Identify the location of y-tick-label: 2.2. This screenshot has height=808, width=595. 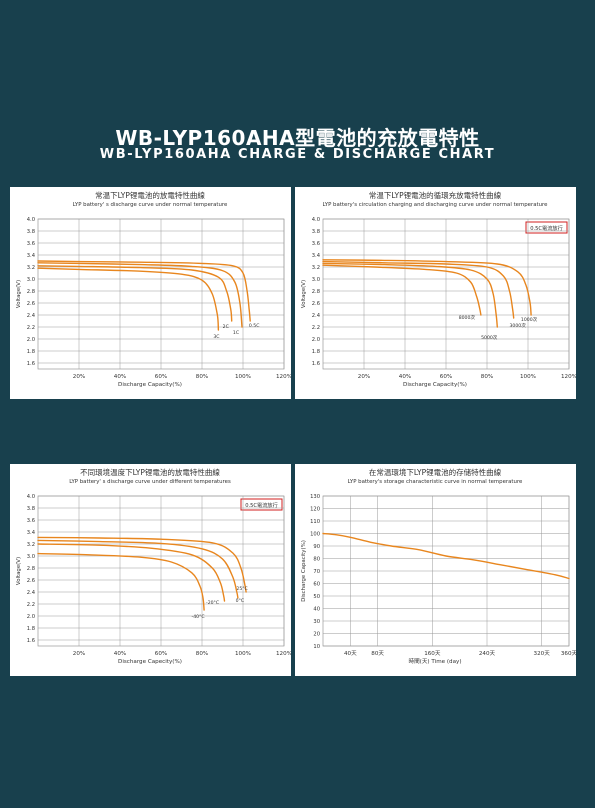
(31, 328).